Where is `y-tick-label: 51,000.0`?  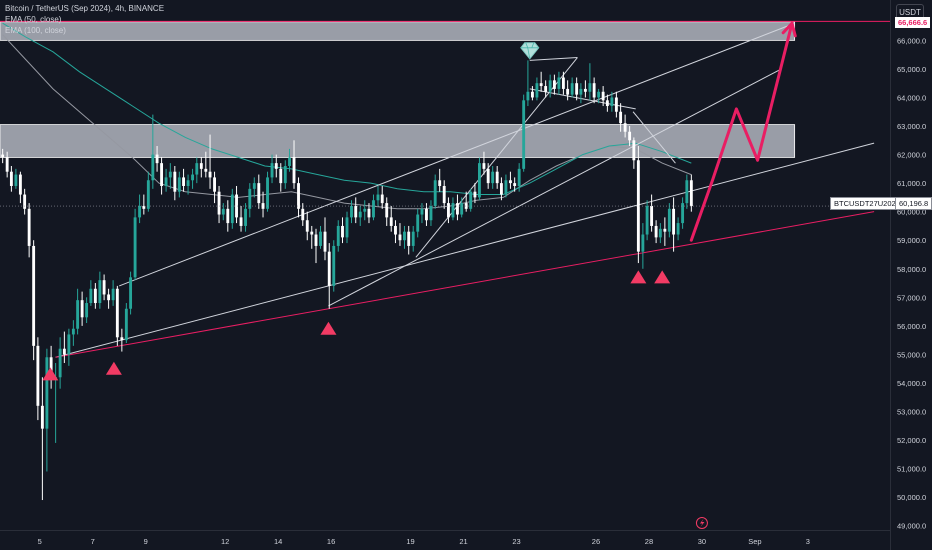
y-tick-label: 51,000.0 is located at coordinates (911, 469).